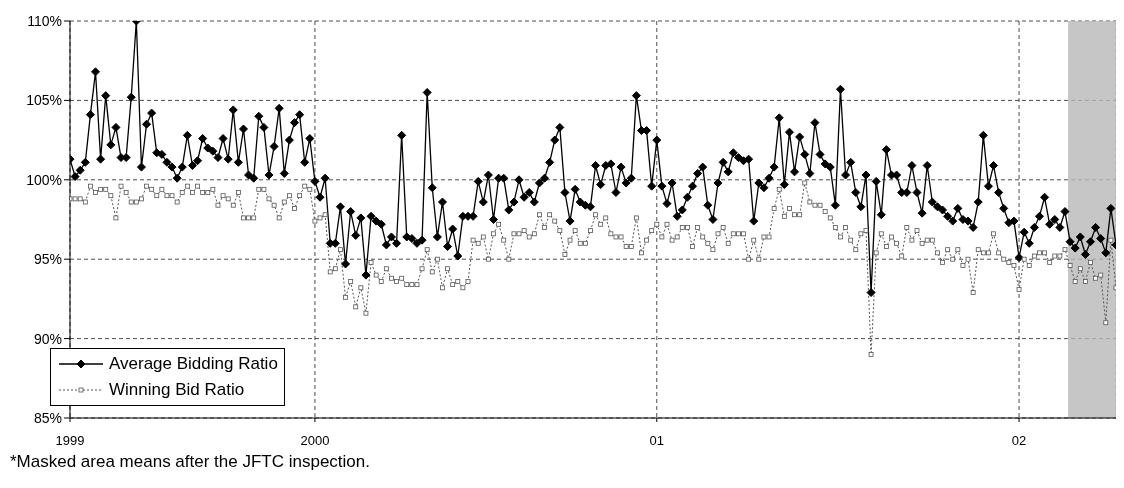  Describe the element at coordinates (193, 364) in the screenshot. I see `legend-label: Average Bidding Ratio` at that location.